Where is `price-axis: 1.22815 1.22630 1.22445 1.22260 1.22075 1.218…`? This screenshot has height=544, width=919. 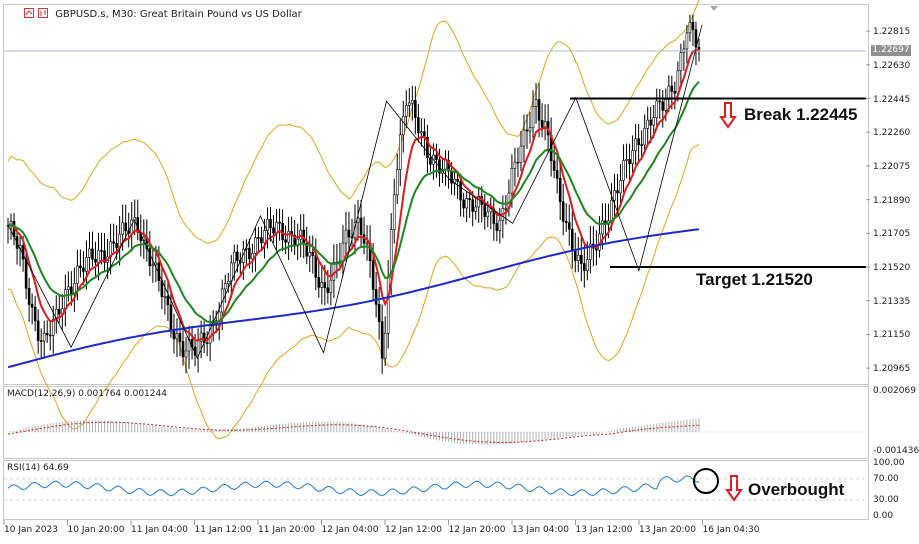 price-axis: 1.22815 1.22630 1.22445 1.22260 1.22075 1.218… is located at coordinates (894, 194).